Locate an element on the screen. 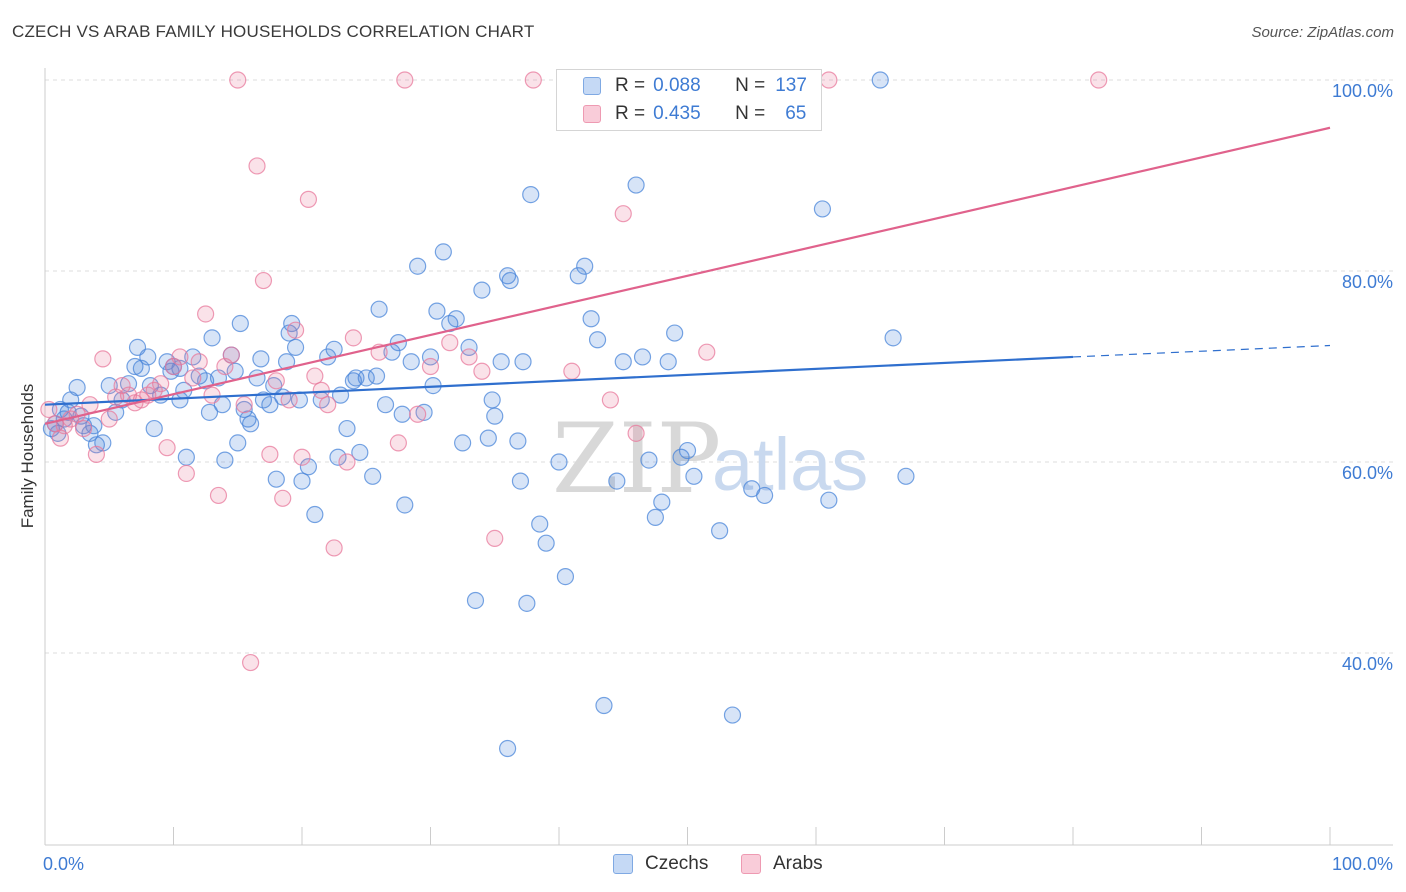 This screenshot has height=892, width=1406. arab-n-label: N = is located at coordinates (750, 113).